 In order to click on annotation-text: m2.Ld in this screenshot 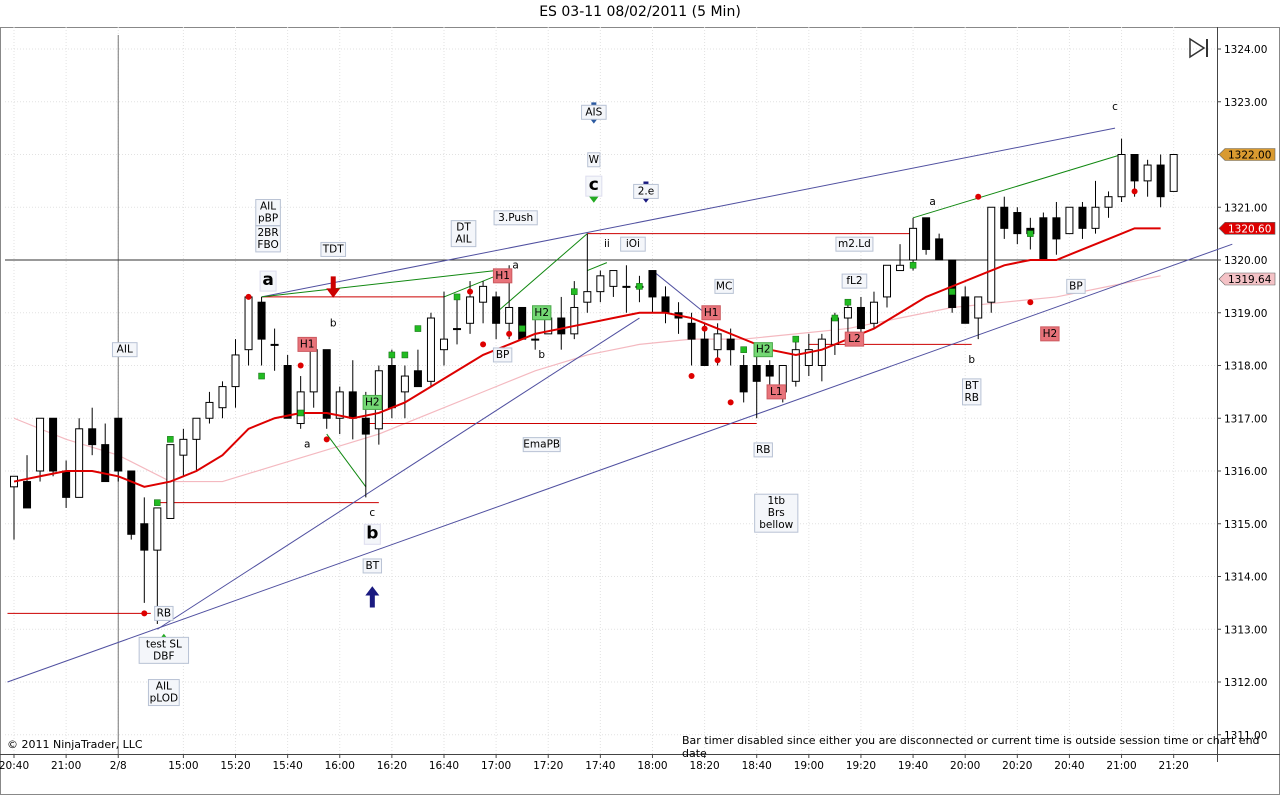, I will do `click(854, 244)`.